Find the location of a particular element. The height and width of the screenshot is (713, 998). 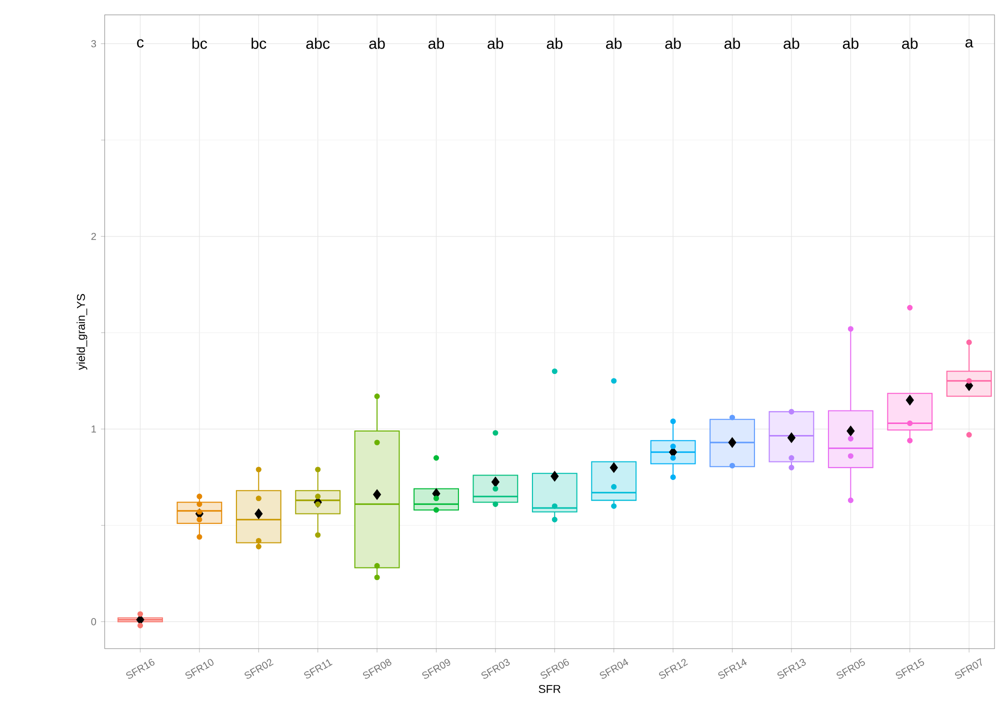

y-tick-label: 0 is located at coordinates (93, 622).